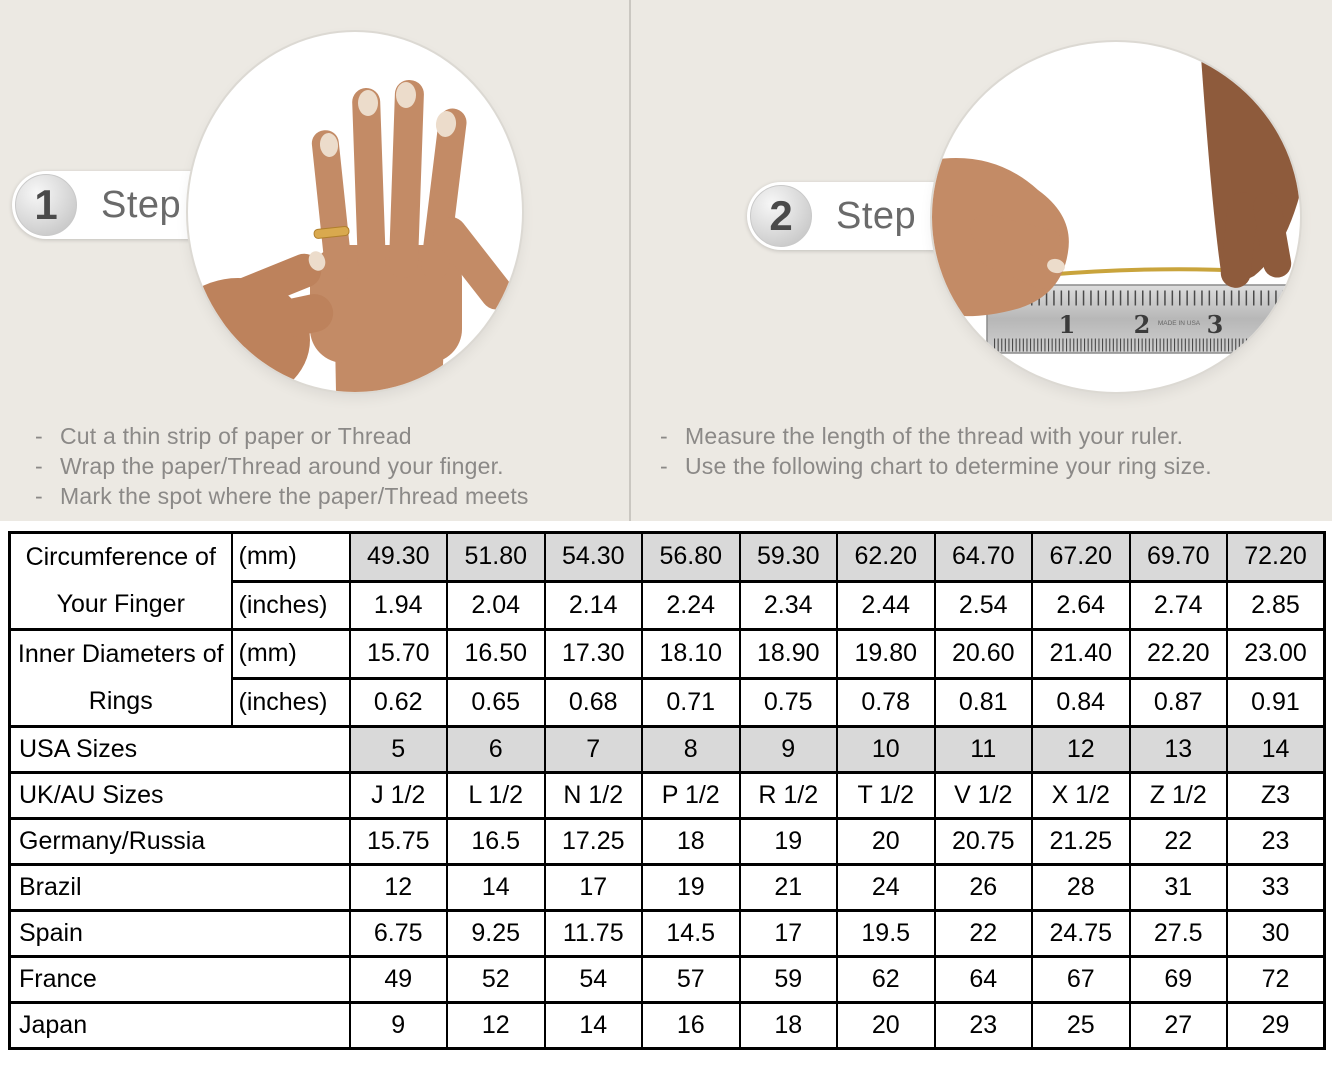 Image resolution: width=1332 pixels, height=1075 pixels. Describe the element at coordinates (593, 653) in the screenshot. I see `size-cell: 17.30` at that location.